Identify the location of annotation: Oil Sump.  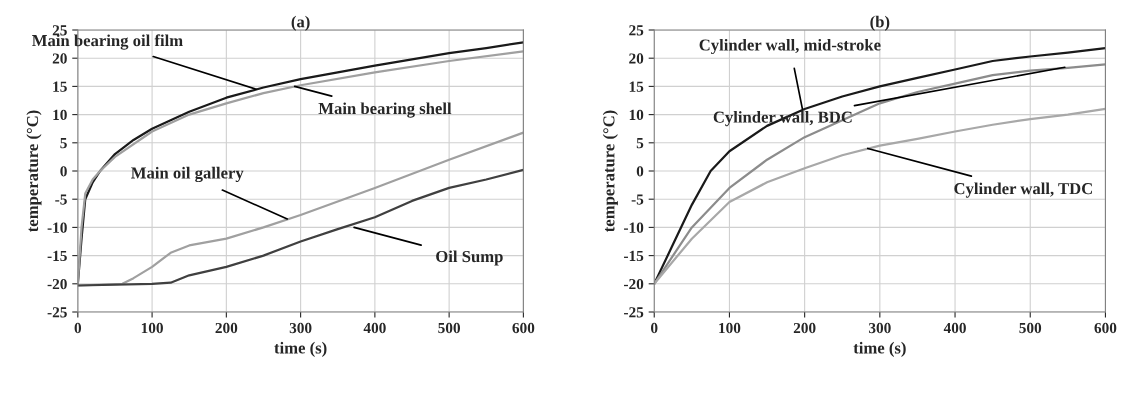
(469, 258).